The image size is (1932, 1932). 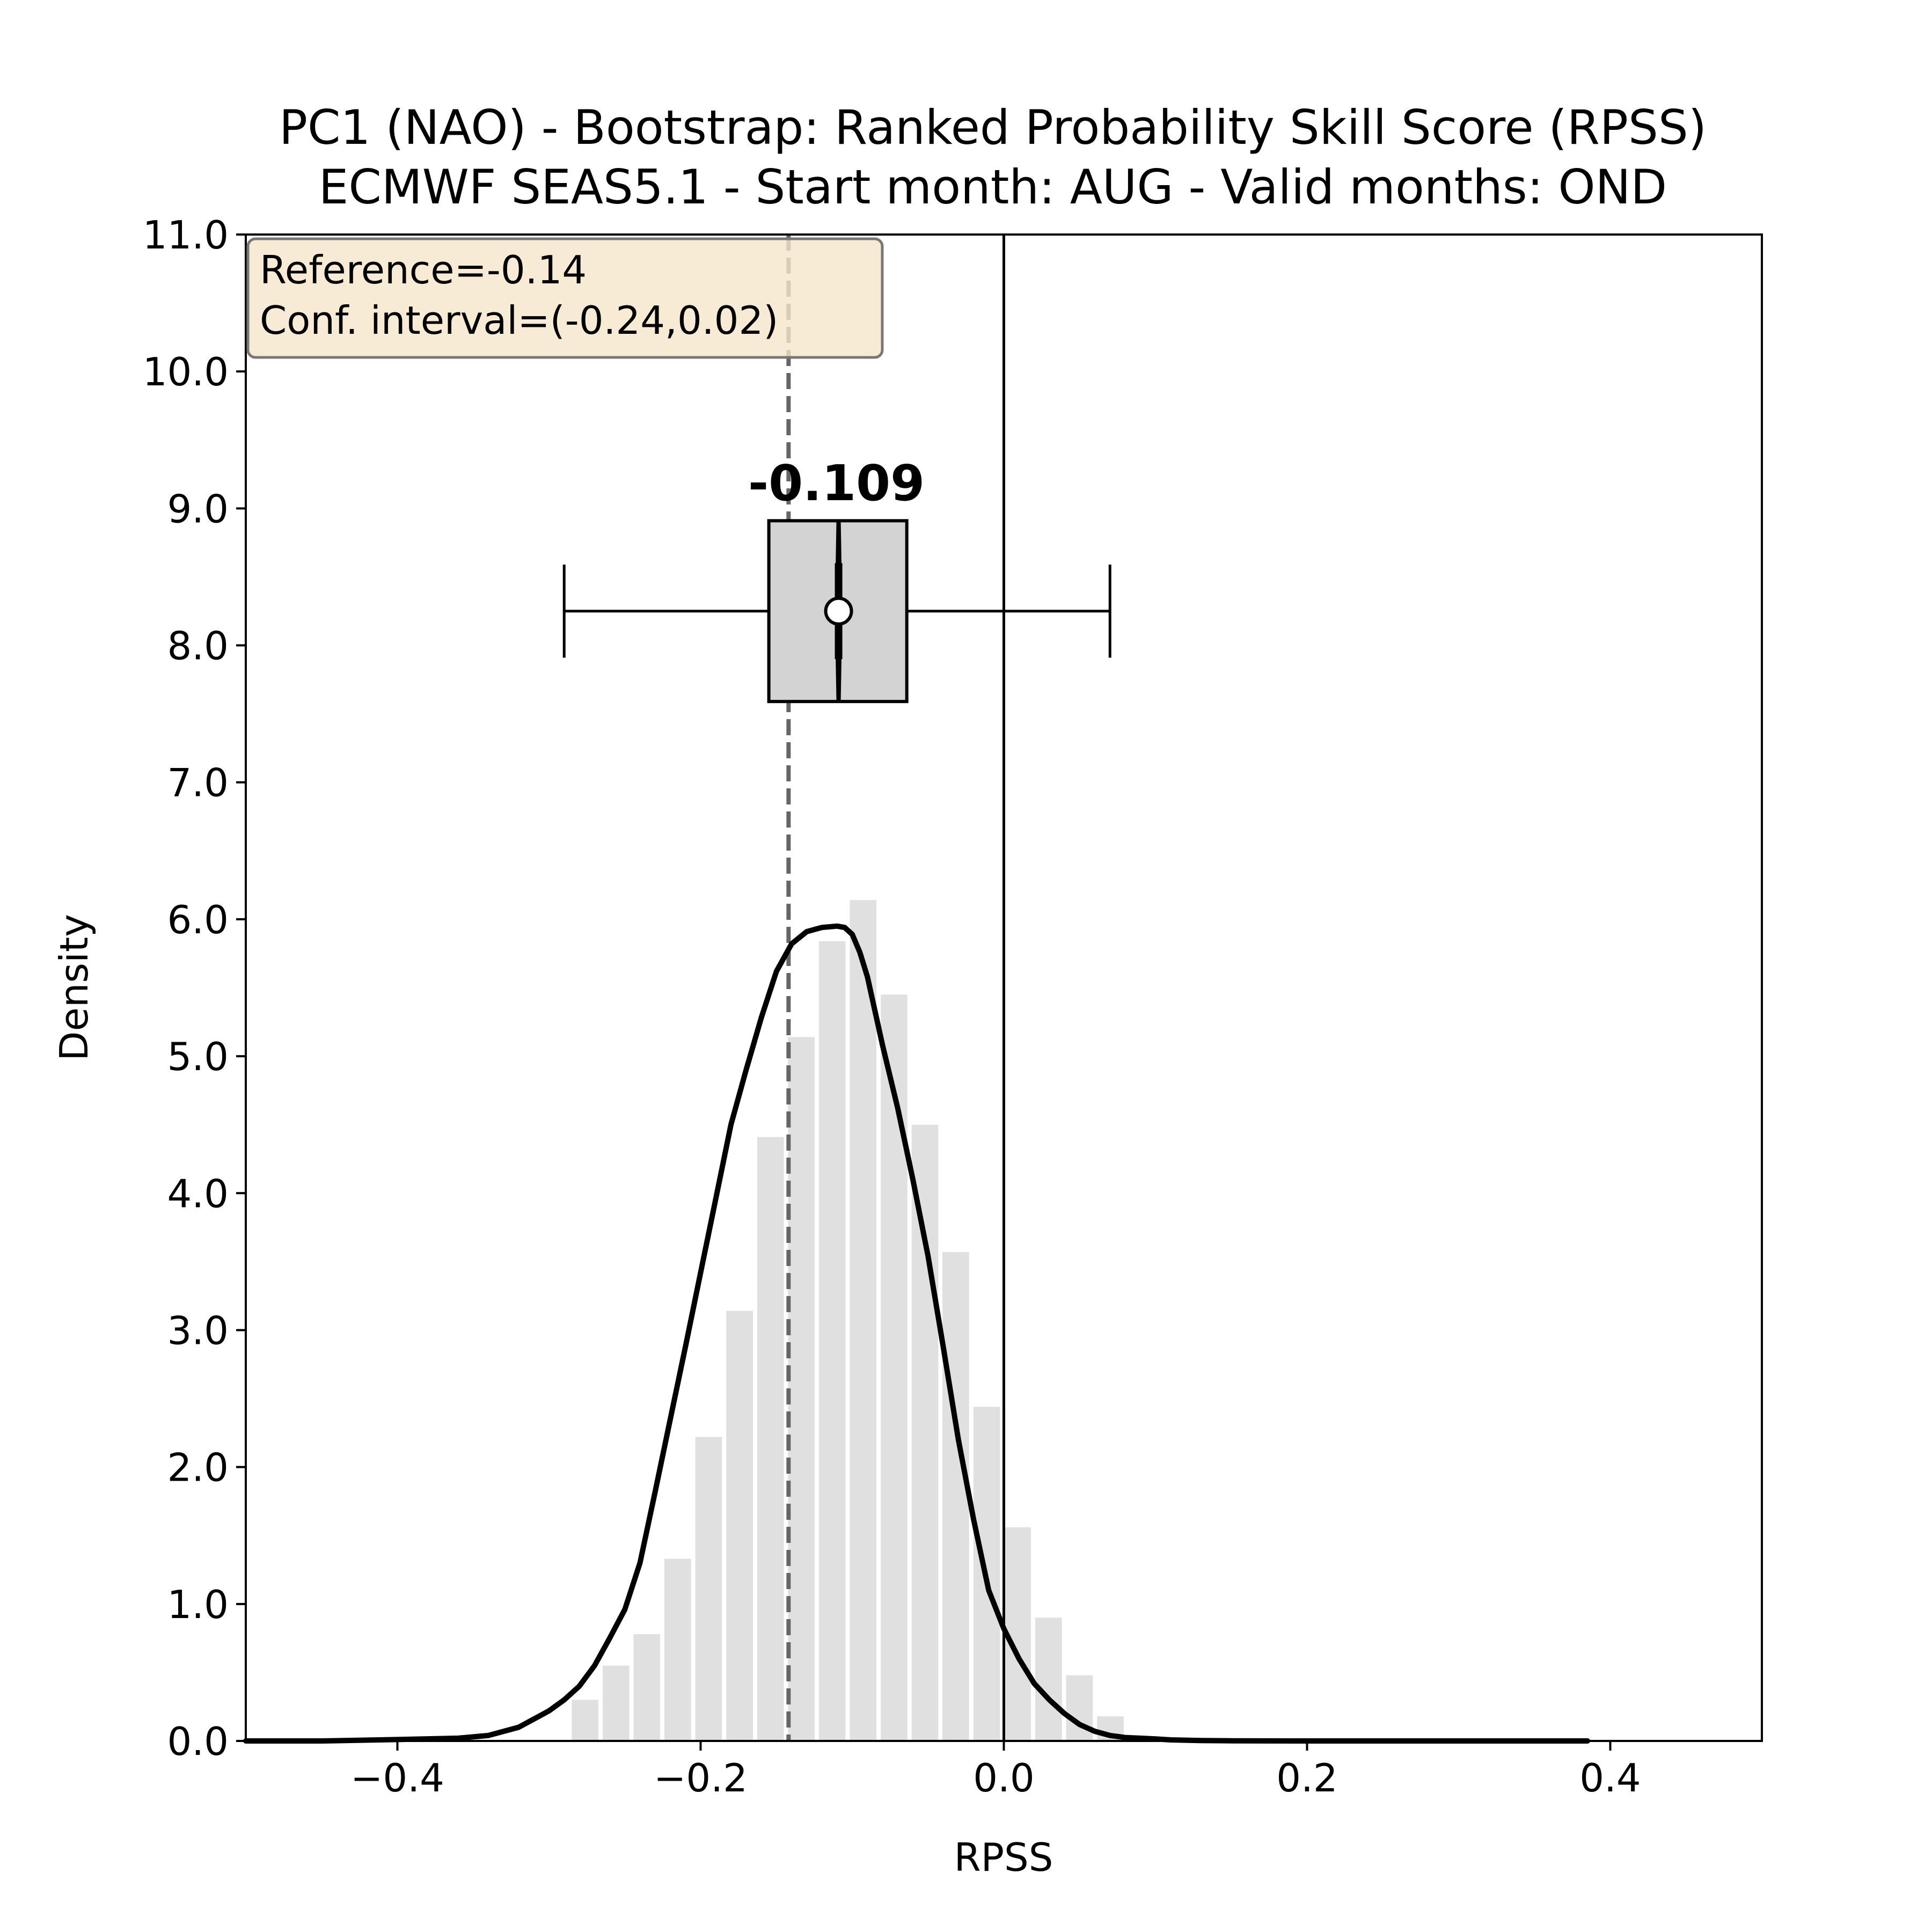 I want to click on y-tick-label: 0.0, so click(x=198, y=1741).